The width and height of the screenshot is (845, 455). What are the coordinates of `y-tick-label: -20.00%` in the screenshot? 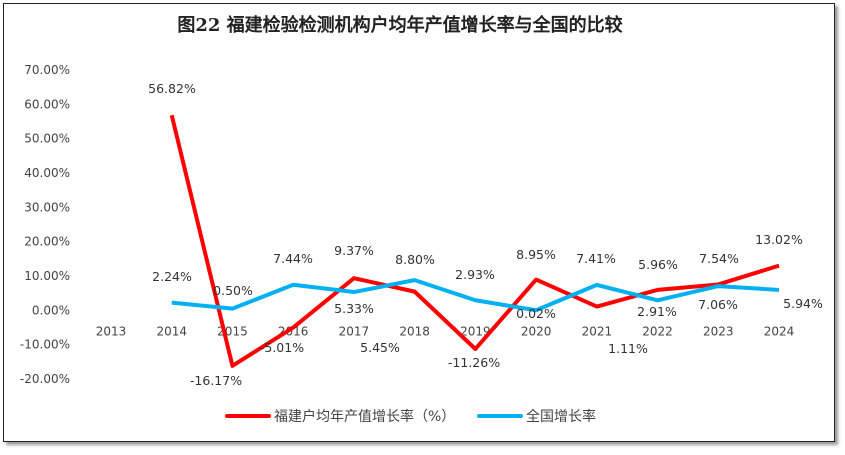 It's located at (45, 379).